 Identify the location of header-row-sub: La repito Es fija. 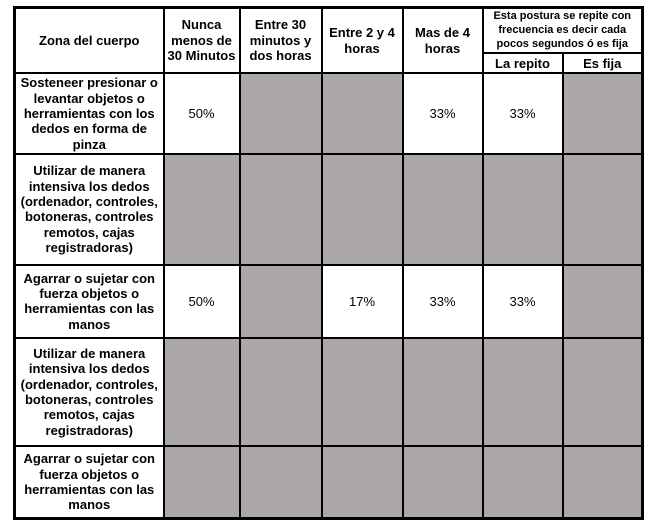
(329, 63).